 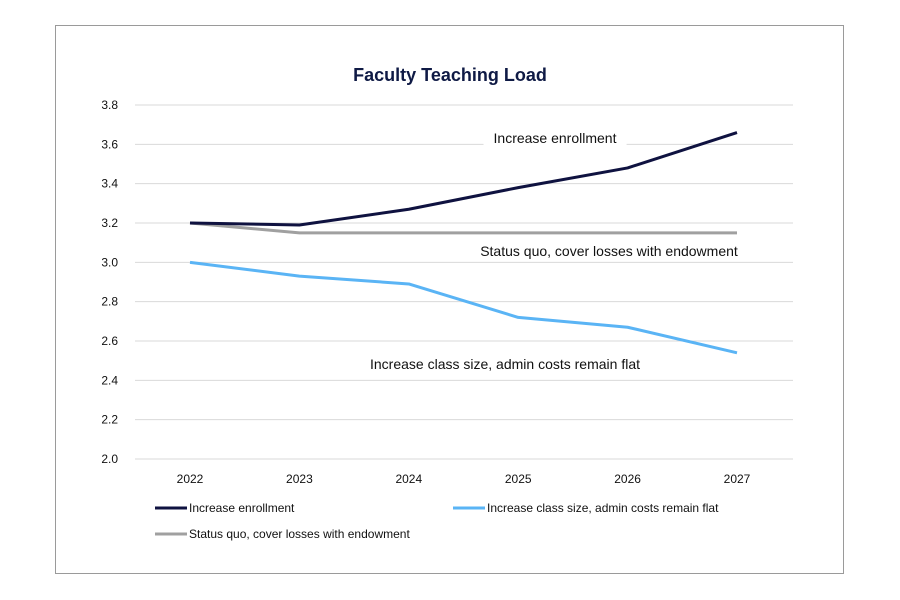 I want to click on series-annotation: Status quo, cover losses with endowment, so click(x=609, y=251).